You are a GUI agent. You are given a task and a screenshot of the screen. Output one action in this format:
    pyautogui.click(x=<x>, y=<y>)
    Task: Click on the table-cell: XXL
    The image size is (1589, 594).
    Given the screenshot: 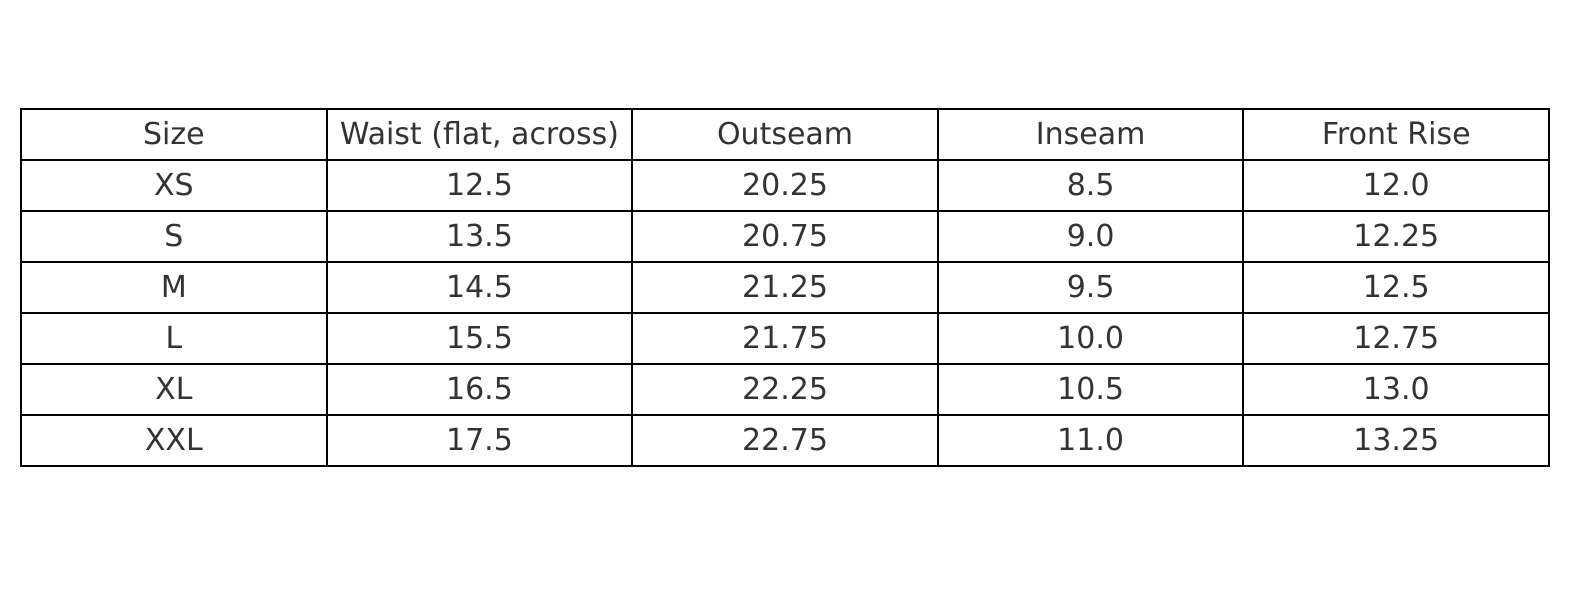 What is the action you would take?
    pyautogui.click(x=174, y=440)
    